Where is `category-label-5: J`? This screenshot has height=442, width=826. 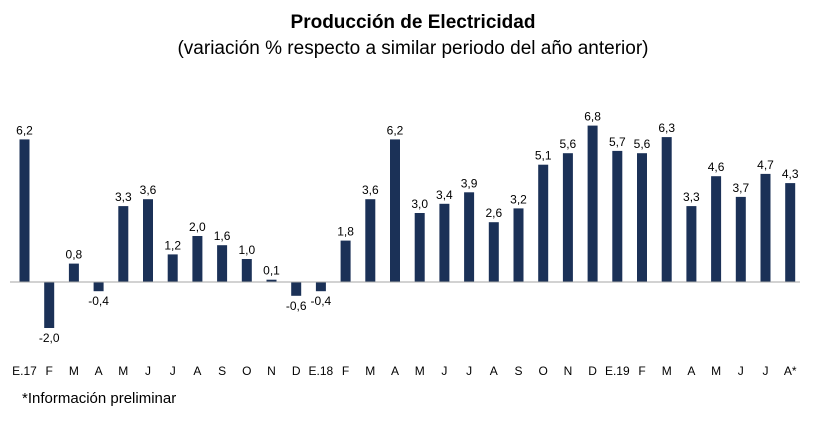
category-label-5: J is located at coordinates (148, 371).